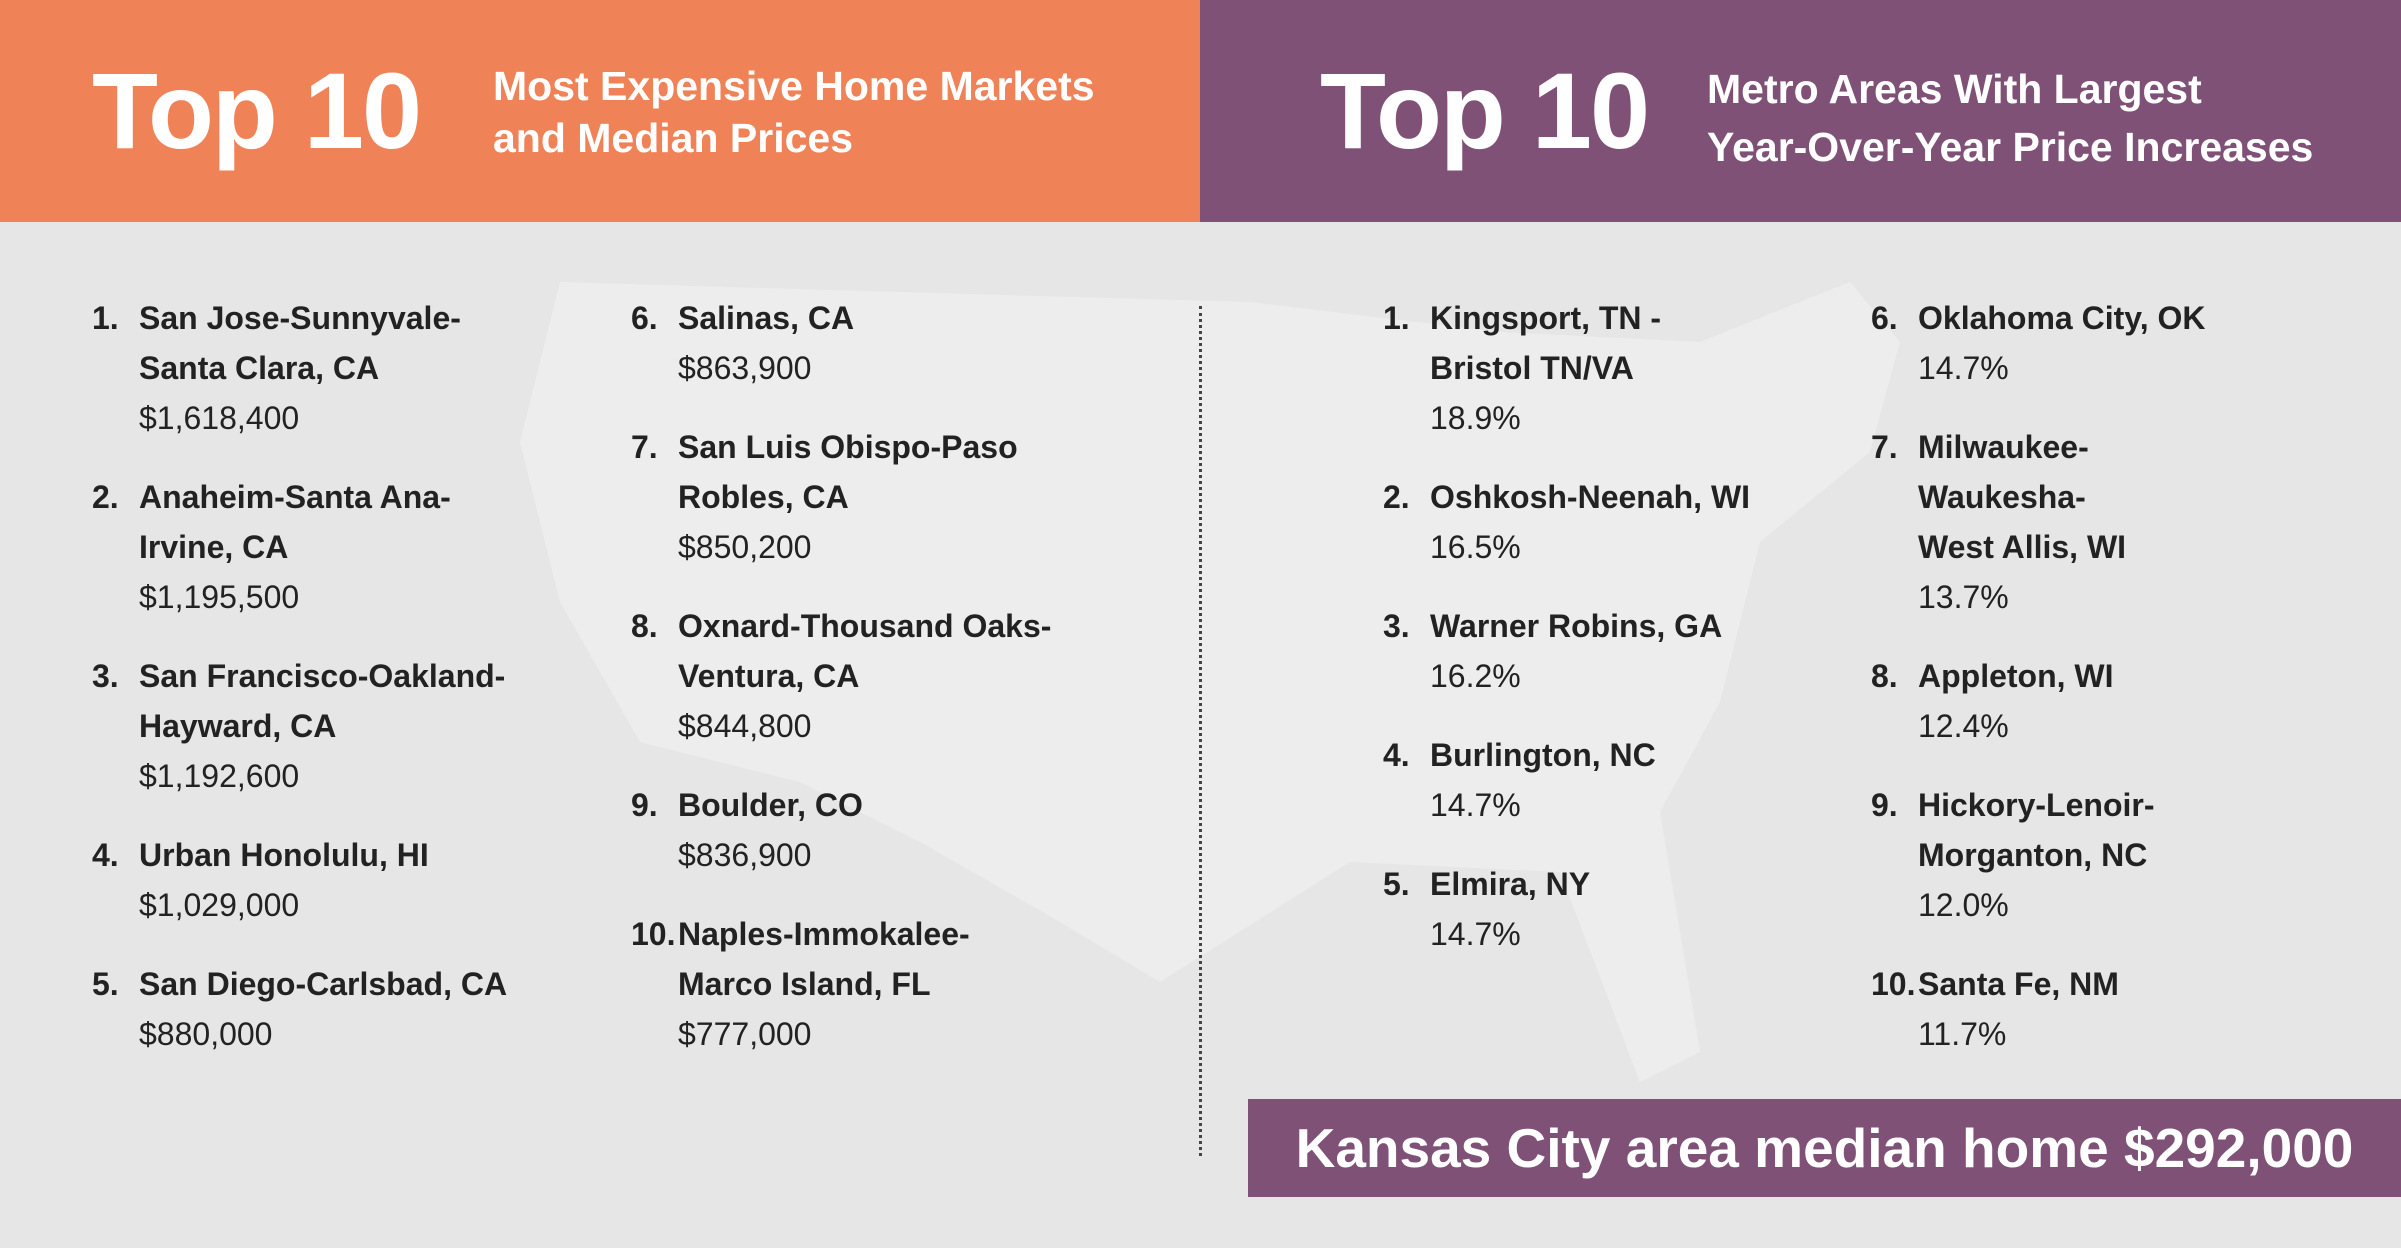 This screenshot has height=1248, width=2401. Describe the element at coordinates (644, 626) in the screenshot. I see `rank: 8.` at that location.